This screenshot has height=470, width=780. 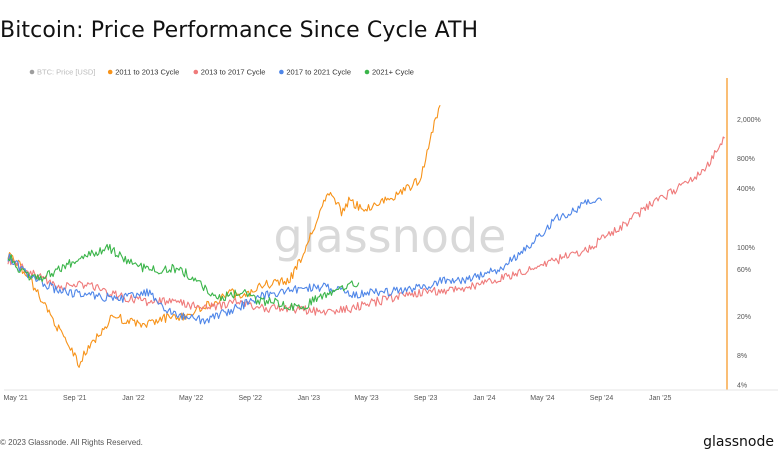 What do you see at coordinates (542, 398) in the screenshot?
I see `x-tick-label: May '24` at bounding box center [542, 398].